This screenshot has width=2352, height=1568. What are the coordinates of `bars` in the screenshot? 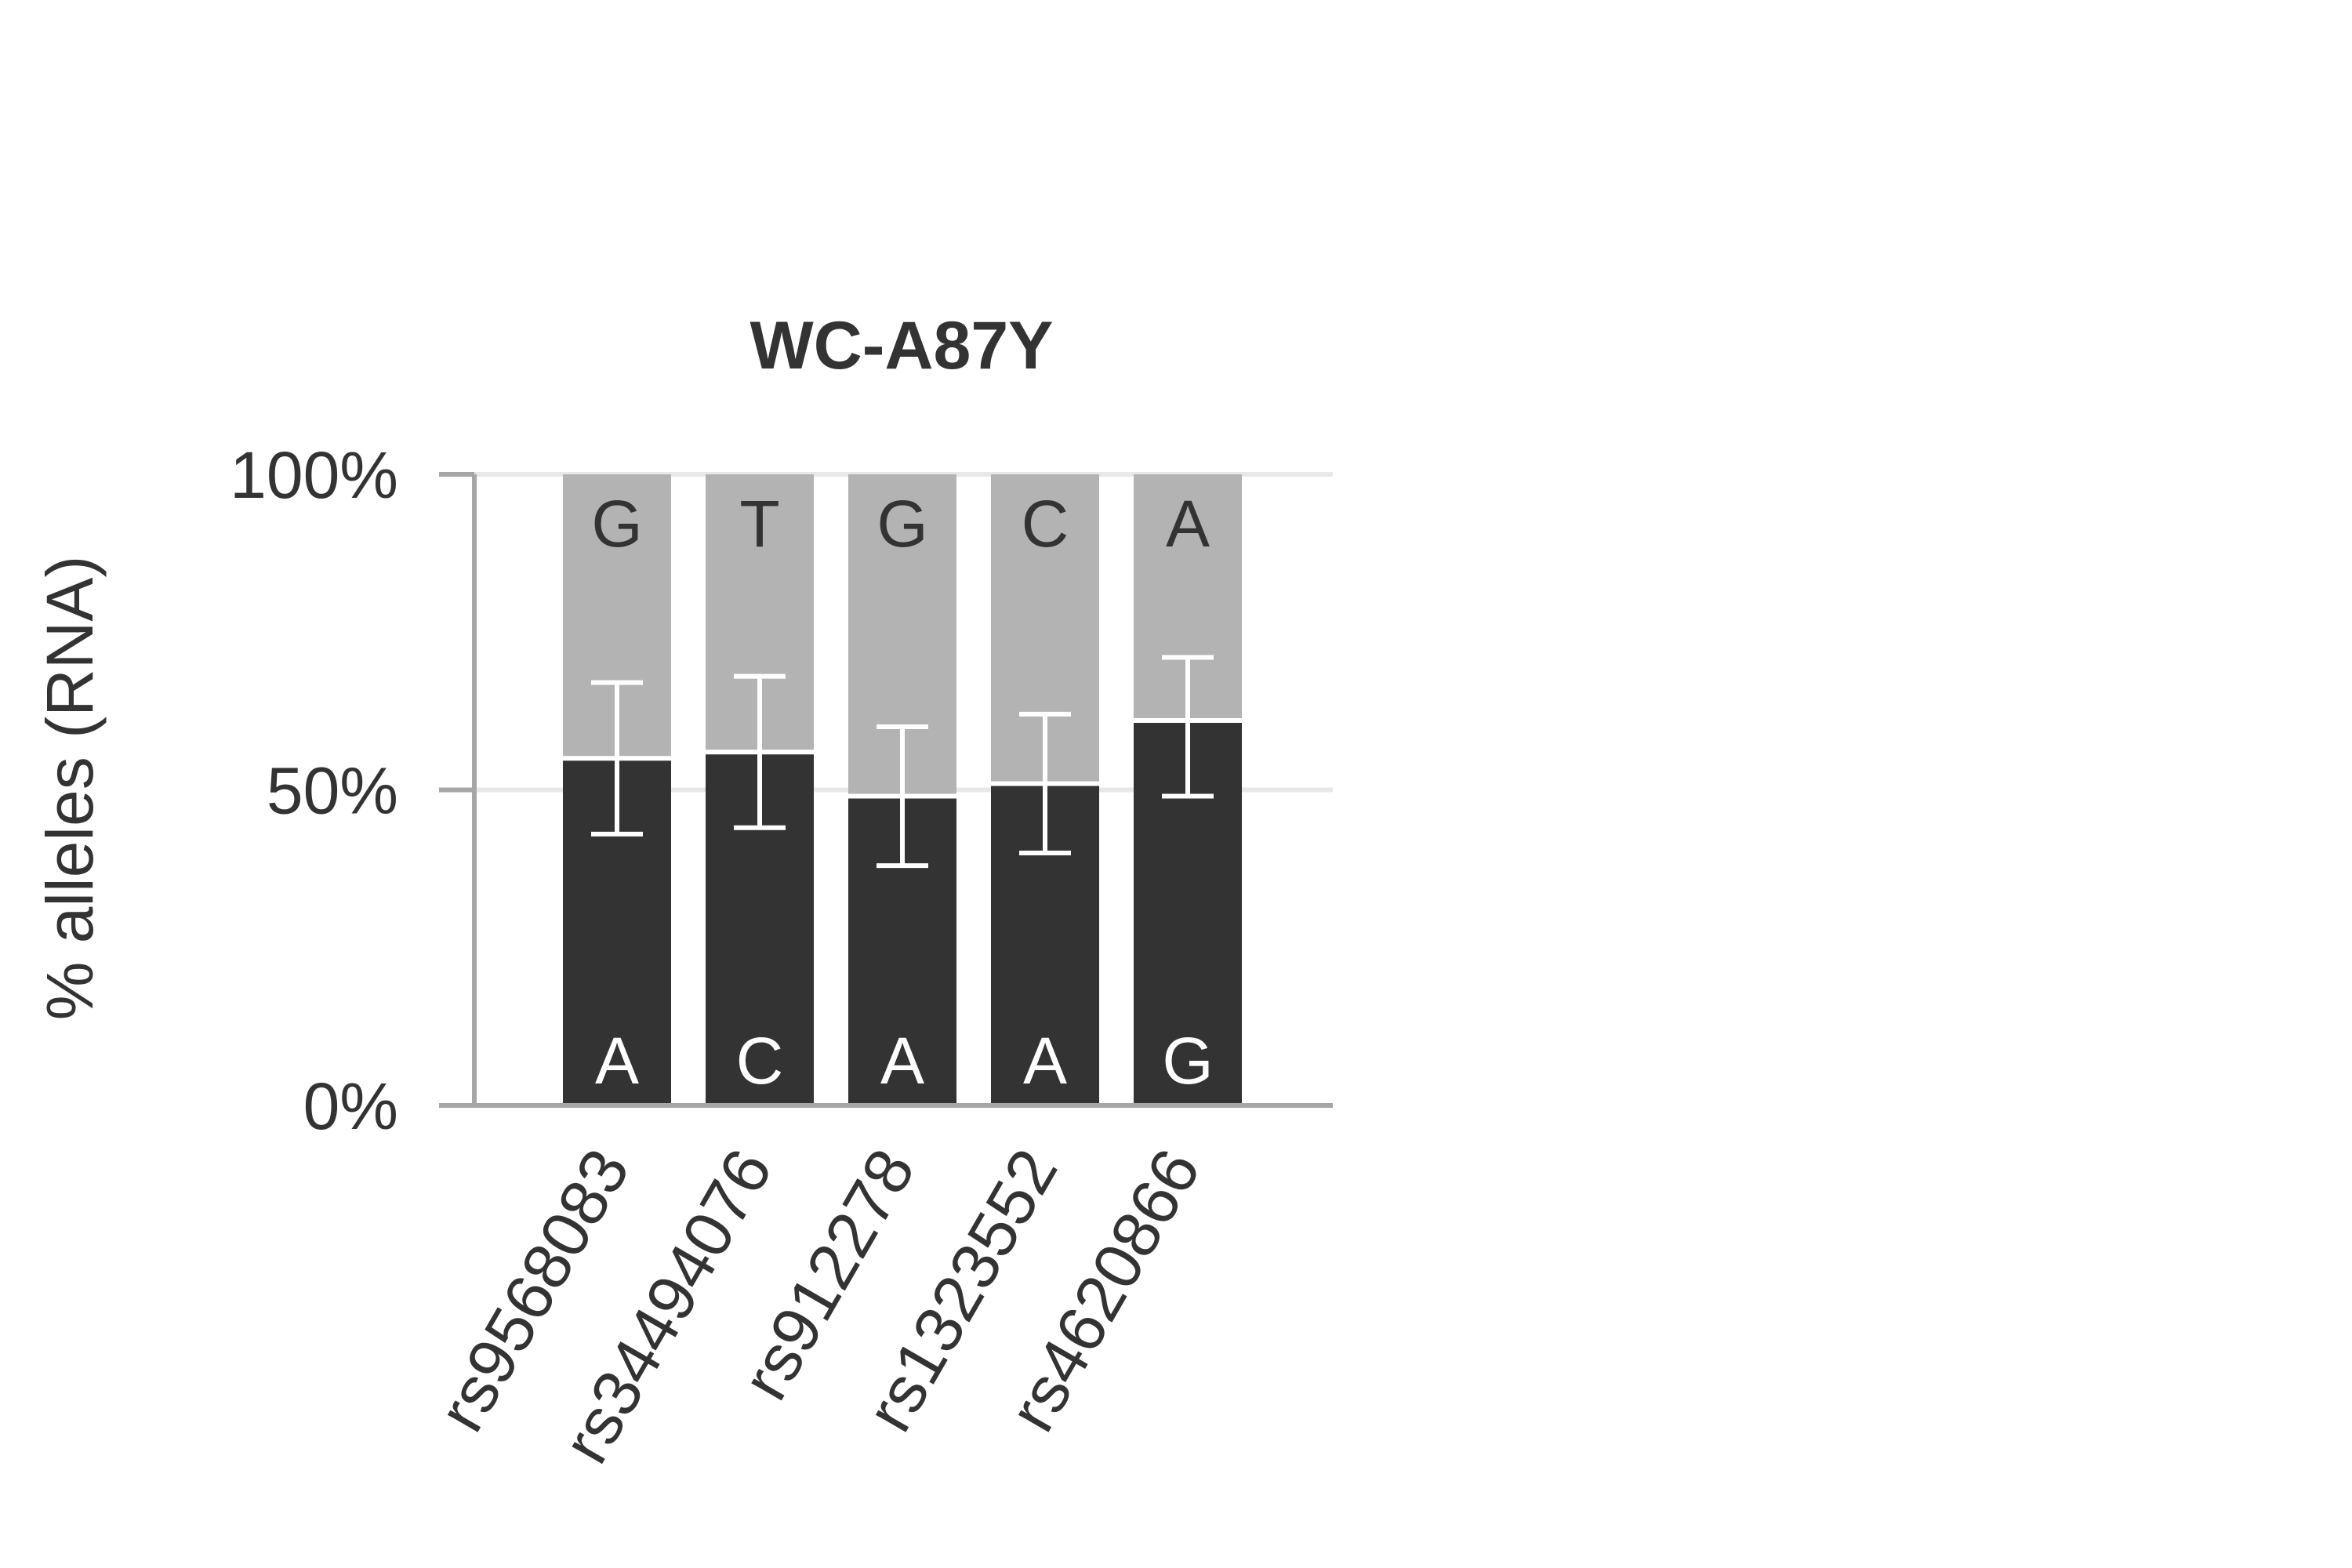 It's located at (902, 789).